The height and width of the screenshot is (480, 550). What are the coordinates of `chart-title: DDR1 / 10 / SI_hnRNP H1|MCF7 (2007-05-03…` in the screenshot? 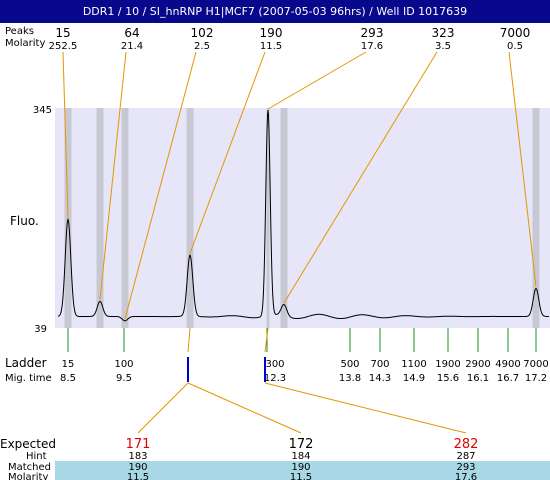 It's located at (275, 11).